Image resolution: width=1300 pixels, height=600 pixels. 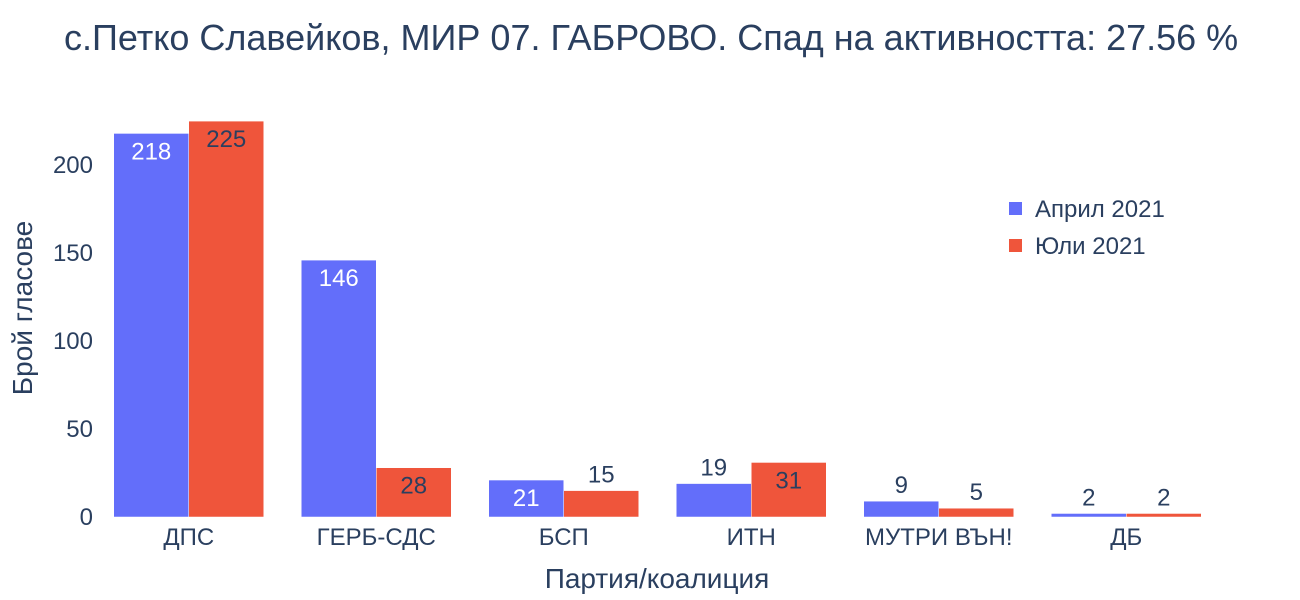 I want to click on y-tick-label: 0, so click(x=86, y=517).